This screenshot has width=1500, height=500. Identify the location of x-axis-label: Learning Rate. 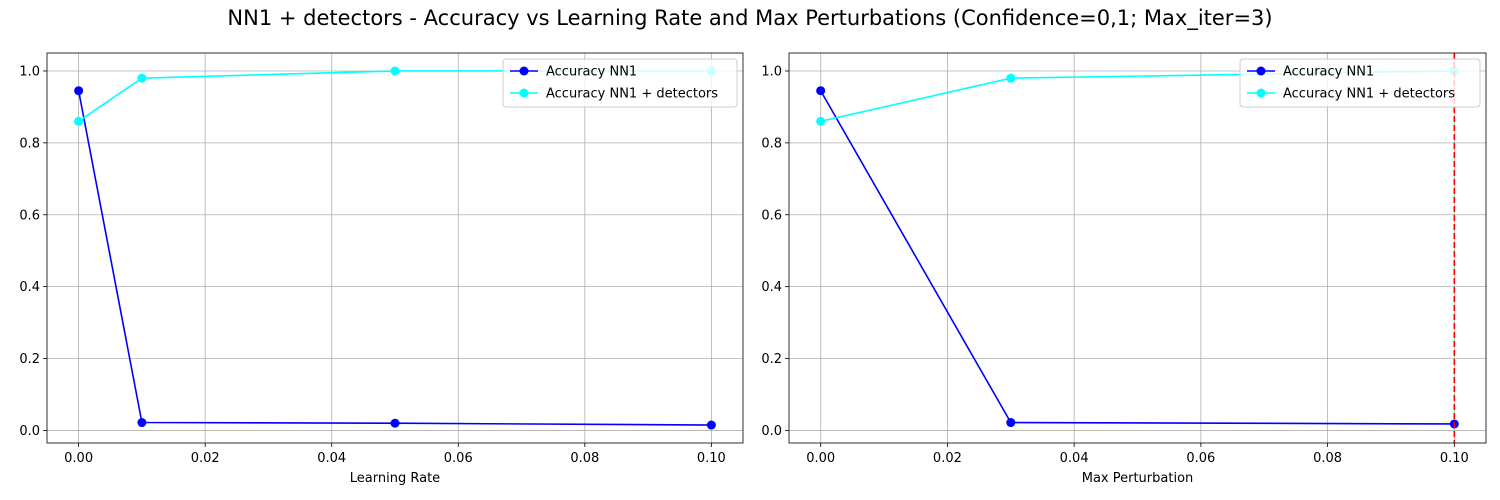
(395, 478).